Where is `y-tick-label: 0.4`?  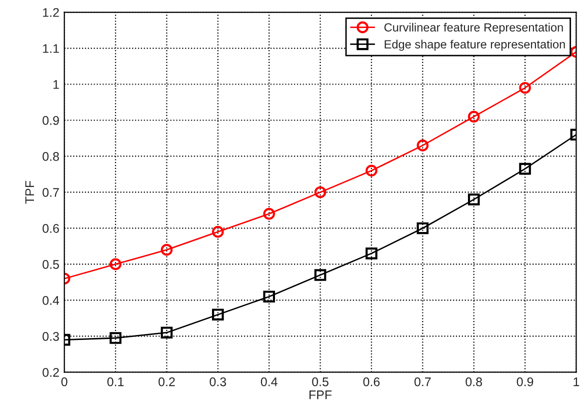
y-tick-label: 0.4 is located at coordinates (51, 300).